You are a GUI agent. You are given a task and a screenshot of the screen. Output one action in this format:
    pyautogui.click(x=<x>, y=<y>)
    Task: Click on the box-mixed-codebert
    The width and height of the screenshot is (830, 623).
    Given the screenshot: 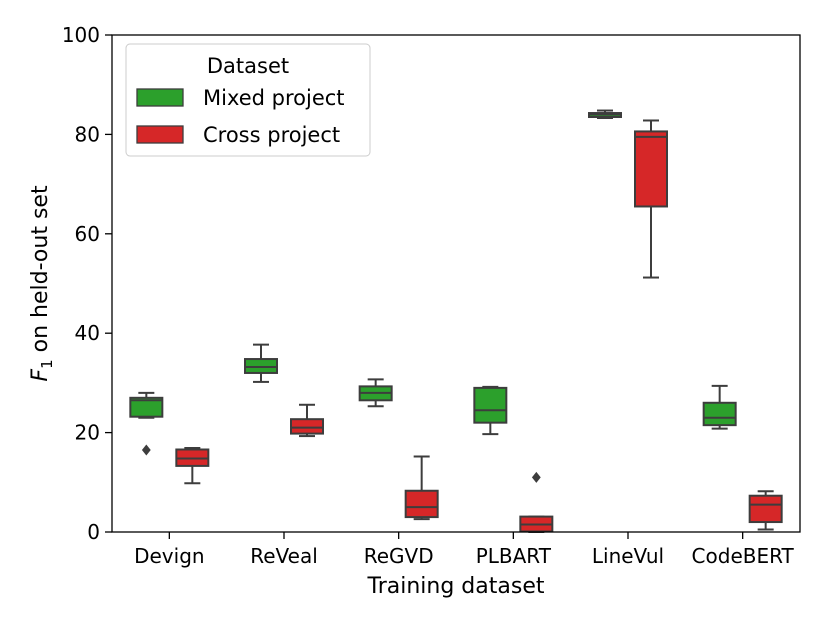 What is the action you would take?
    pyautogui.click(x=719, y=407)
    